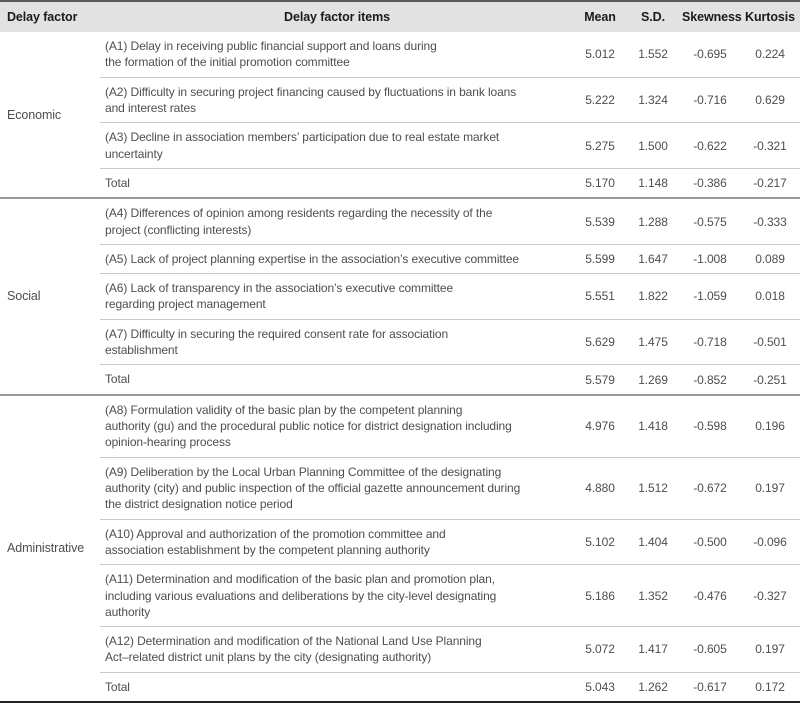 The image size is (800, 703). Describe the element at coordinates (710, 258) in the screenshot. I see `skewness-value-cell: -1.008` at that location.